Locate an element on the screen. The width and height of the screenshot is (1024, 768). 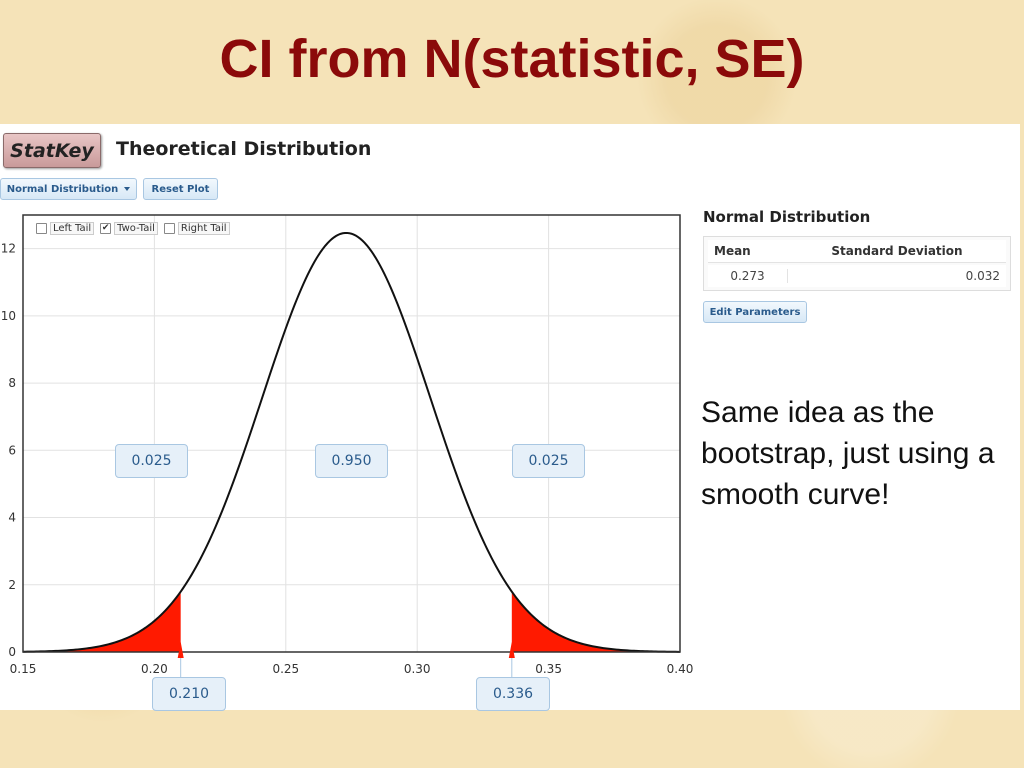
left-tail-checkbox is located at coordinates (41, 228).